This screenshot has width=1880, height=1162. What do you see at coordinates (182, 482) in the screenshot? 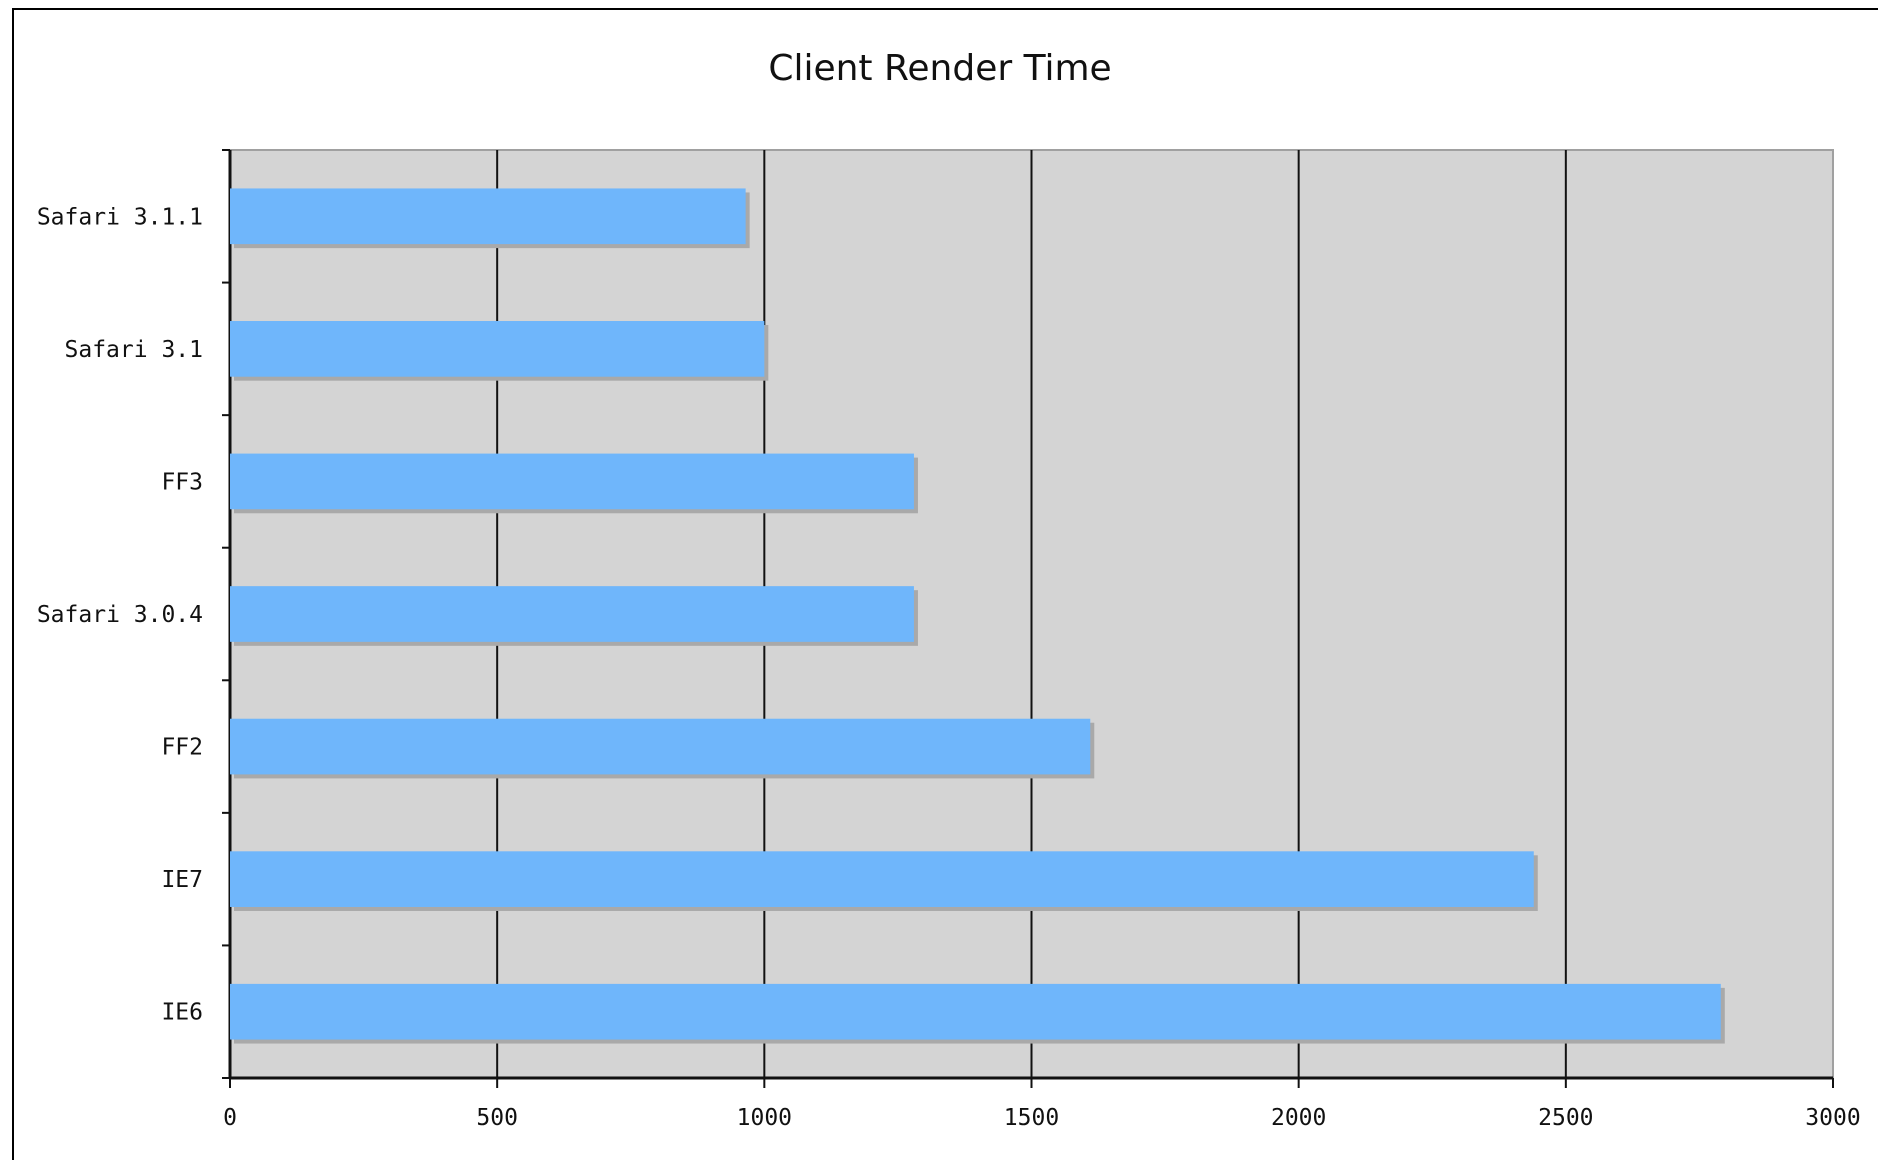
I see `y-tick-label: FF3` at bounding box center [182, 482].